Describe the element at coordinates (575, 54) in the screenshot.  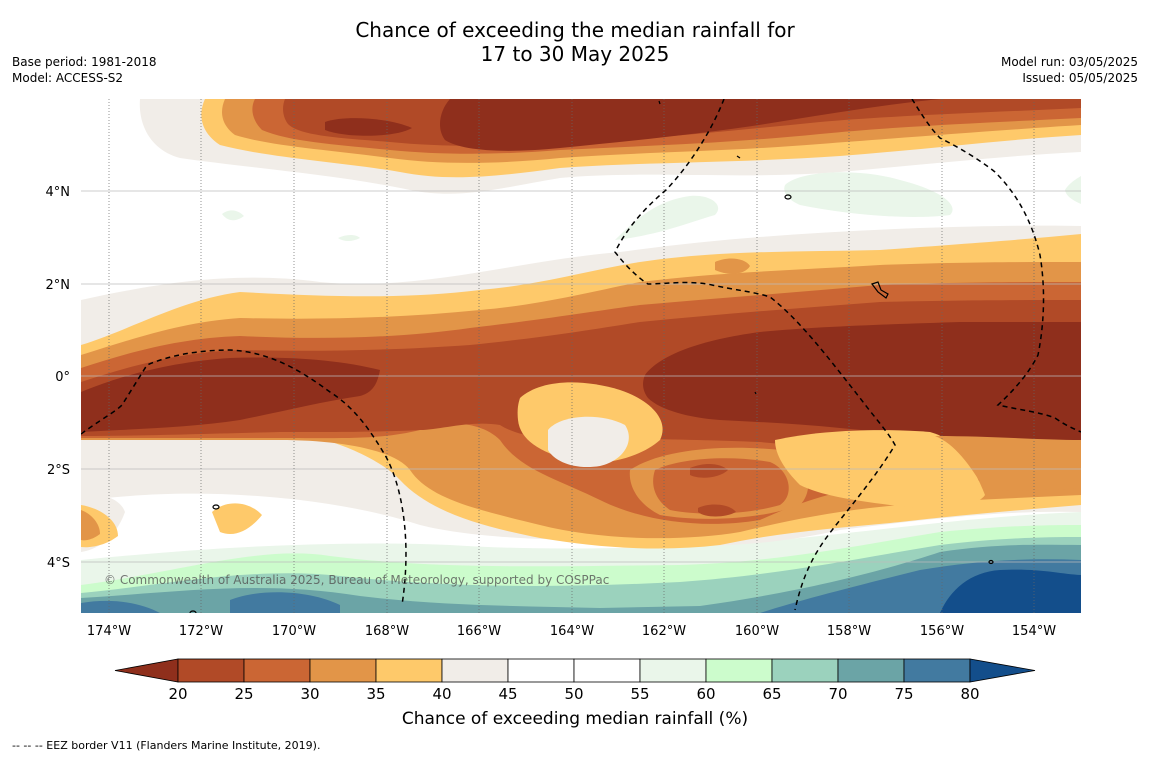
I see `title-line-2: 17 to 30 May 2025` at that location.